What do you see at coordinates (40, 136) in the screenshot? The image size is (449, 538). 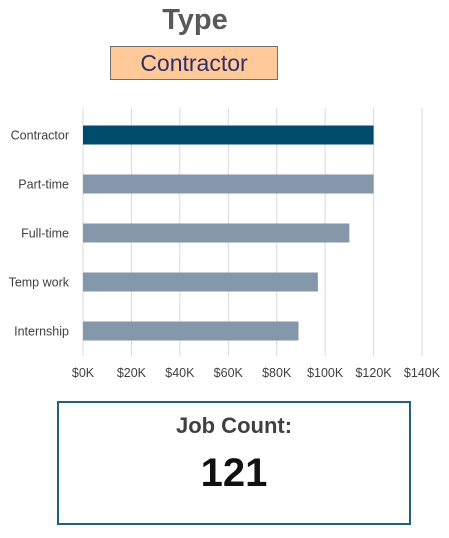 I see `y-category-label: Contractor` at bounding box center [40, 136].